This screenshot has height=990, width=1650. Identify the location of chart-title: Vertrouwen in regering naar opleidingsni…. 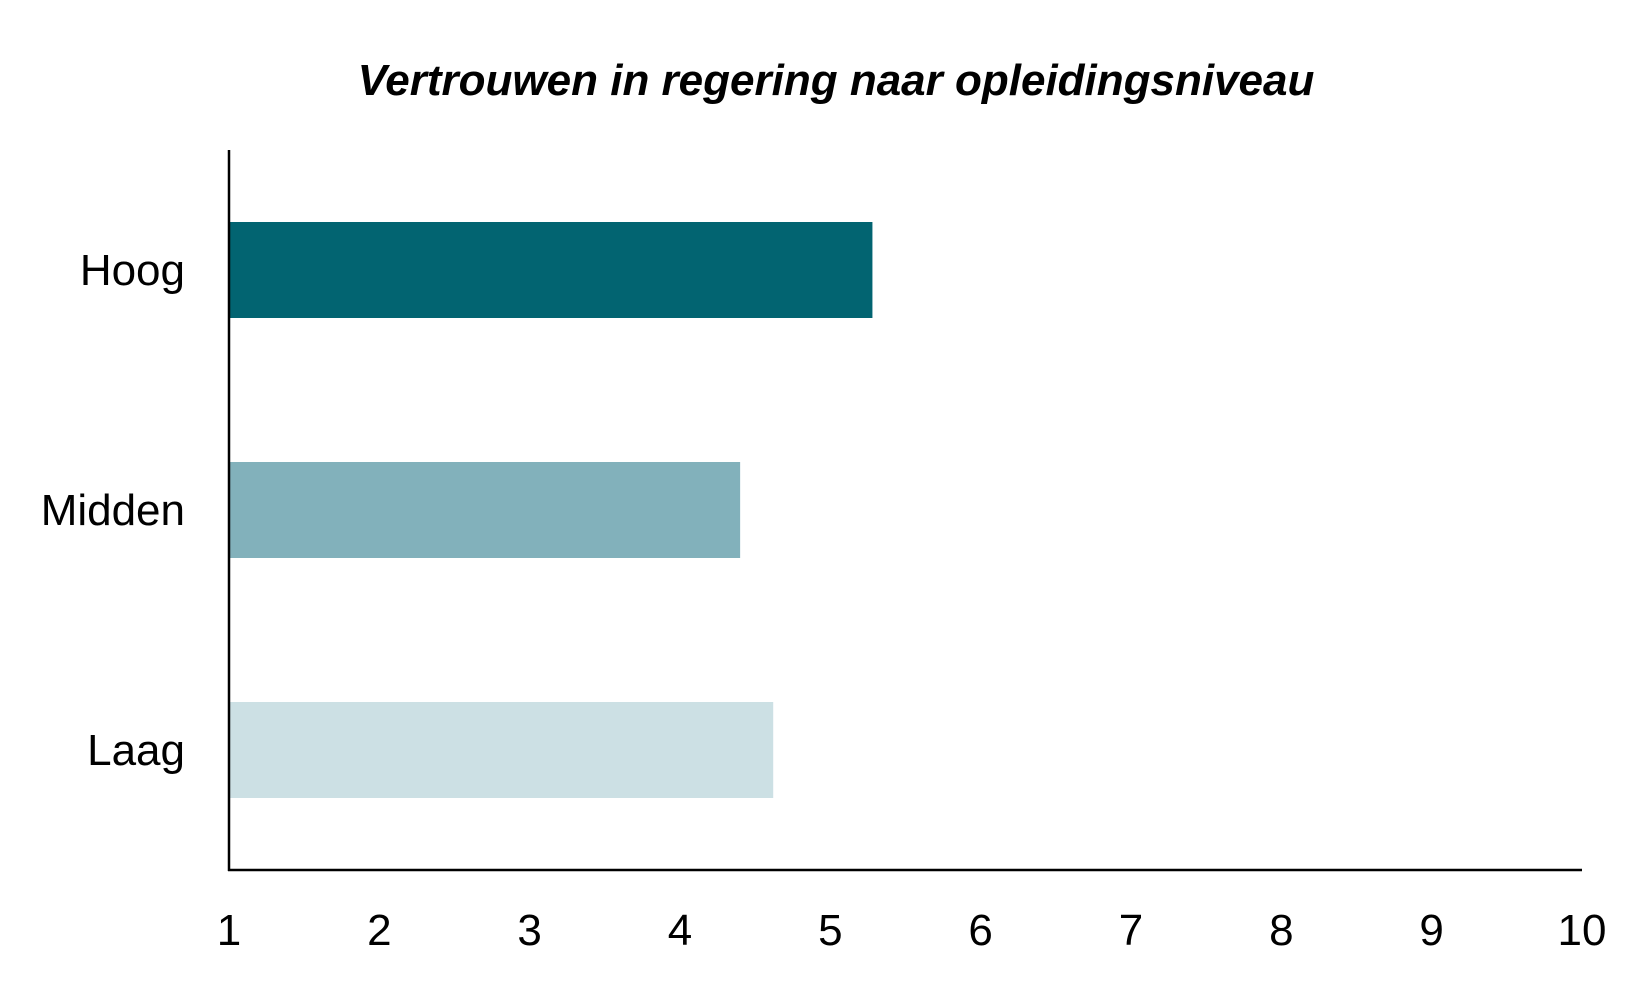
(836, 80).